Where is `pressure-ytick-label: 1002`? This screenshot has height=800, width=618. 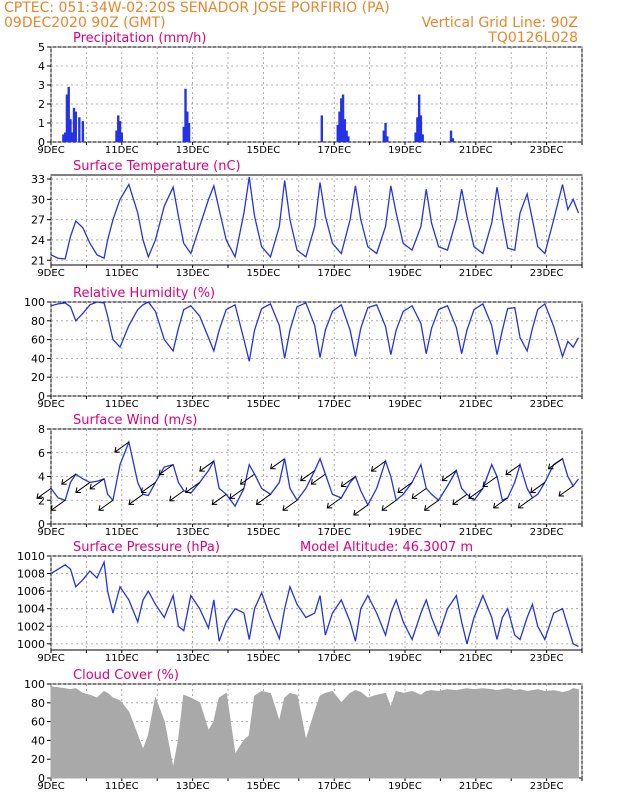 pressure-ytick-label: 1002 is located at coordinates (31, 626).